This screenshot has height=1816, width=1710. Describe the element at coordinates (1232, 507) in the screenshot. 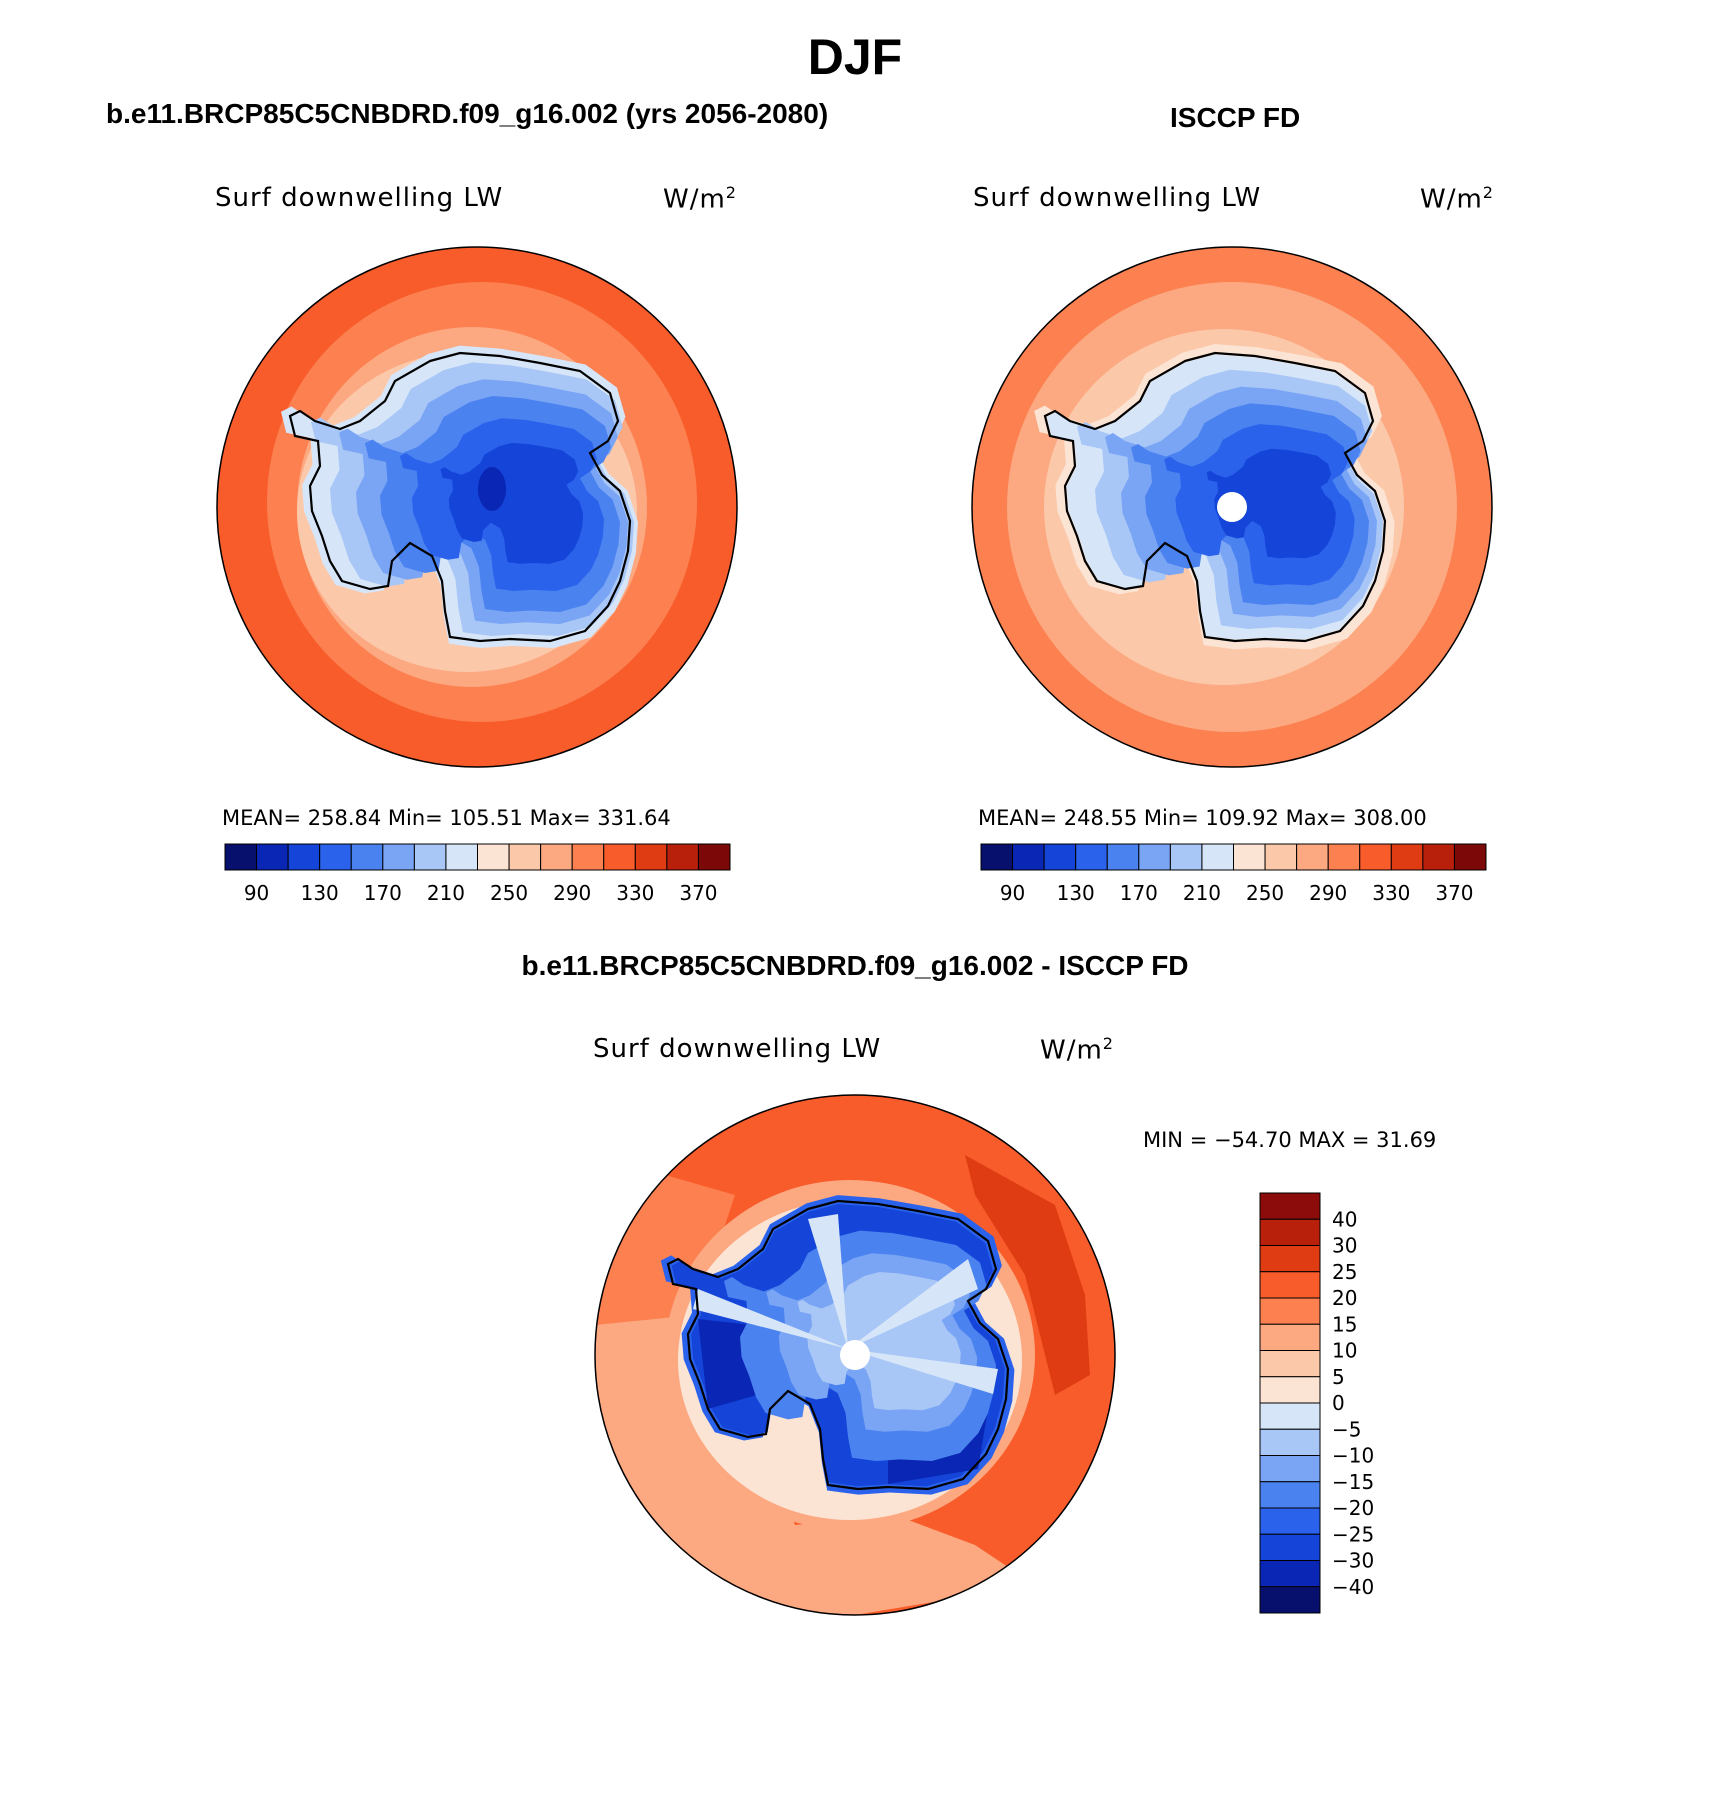

I see `obs-map` at that location.